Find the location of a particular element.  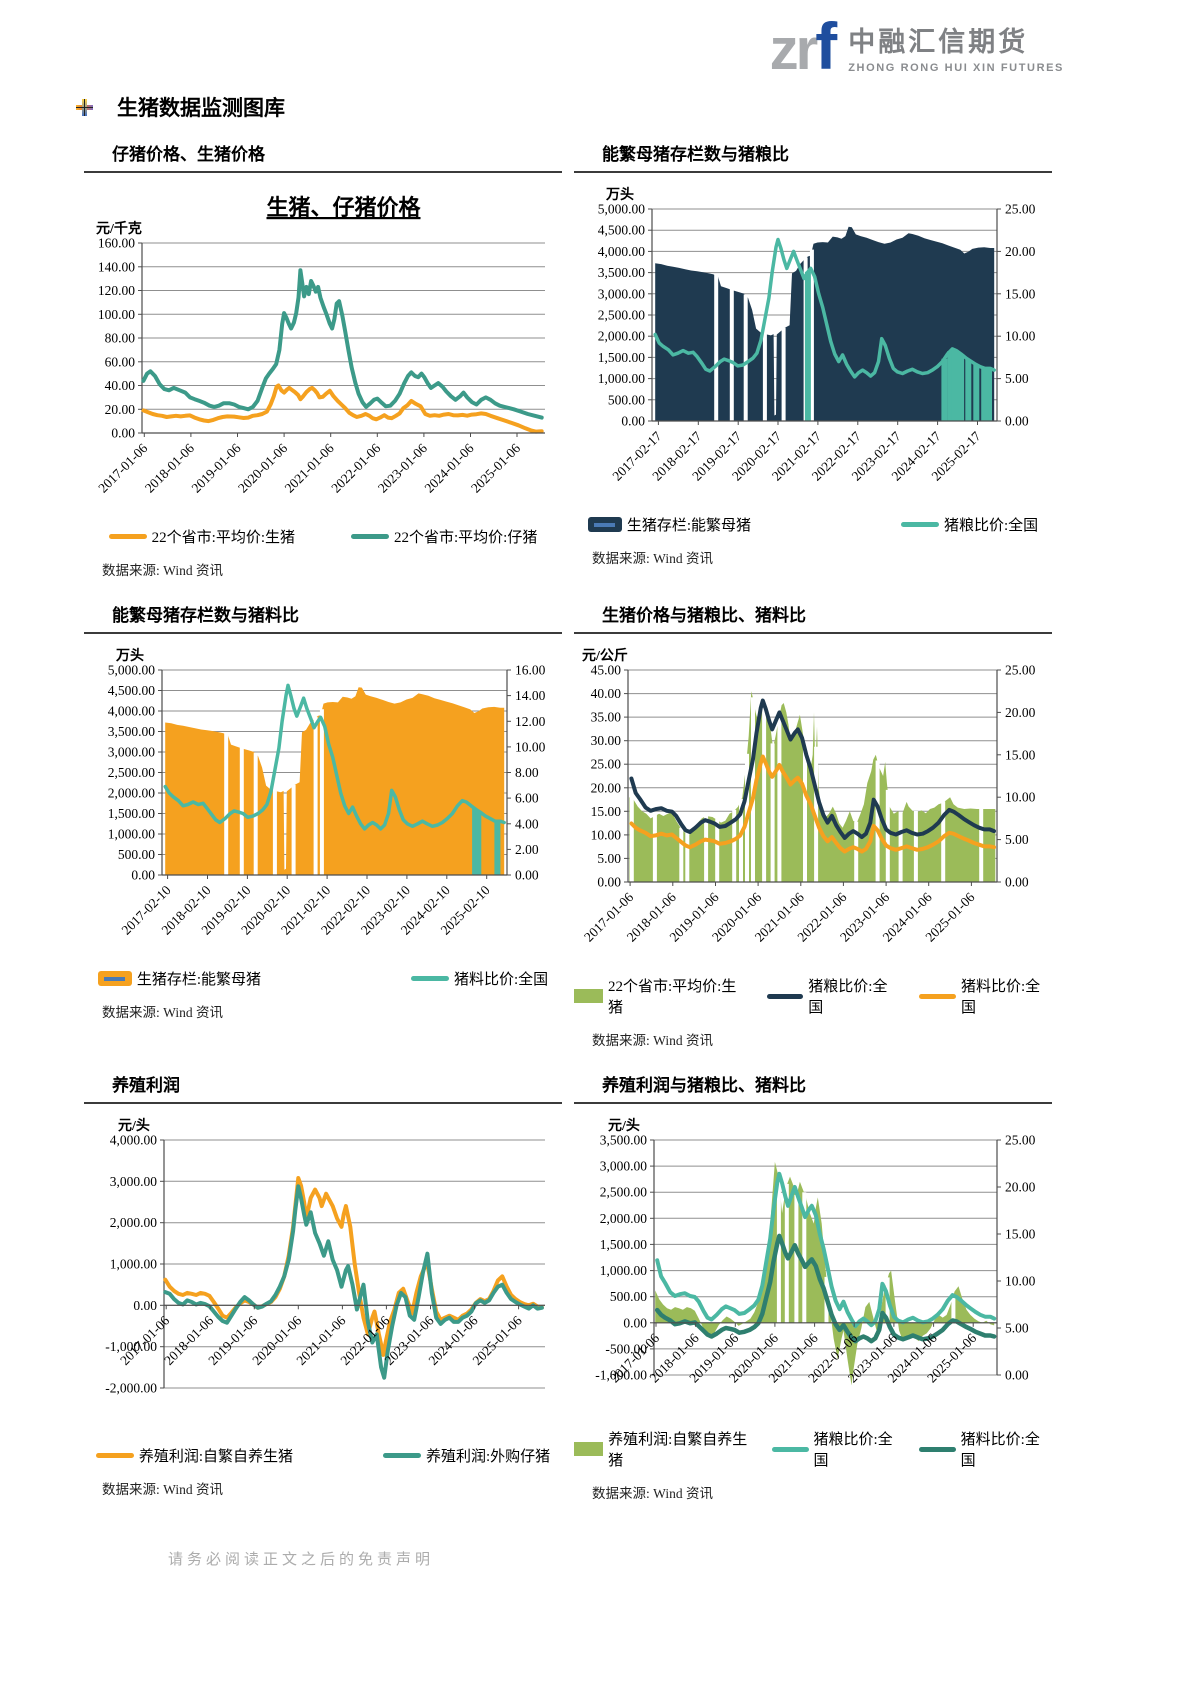

svg-text: 16.00 is located at coordinates (530, 670).